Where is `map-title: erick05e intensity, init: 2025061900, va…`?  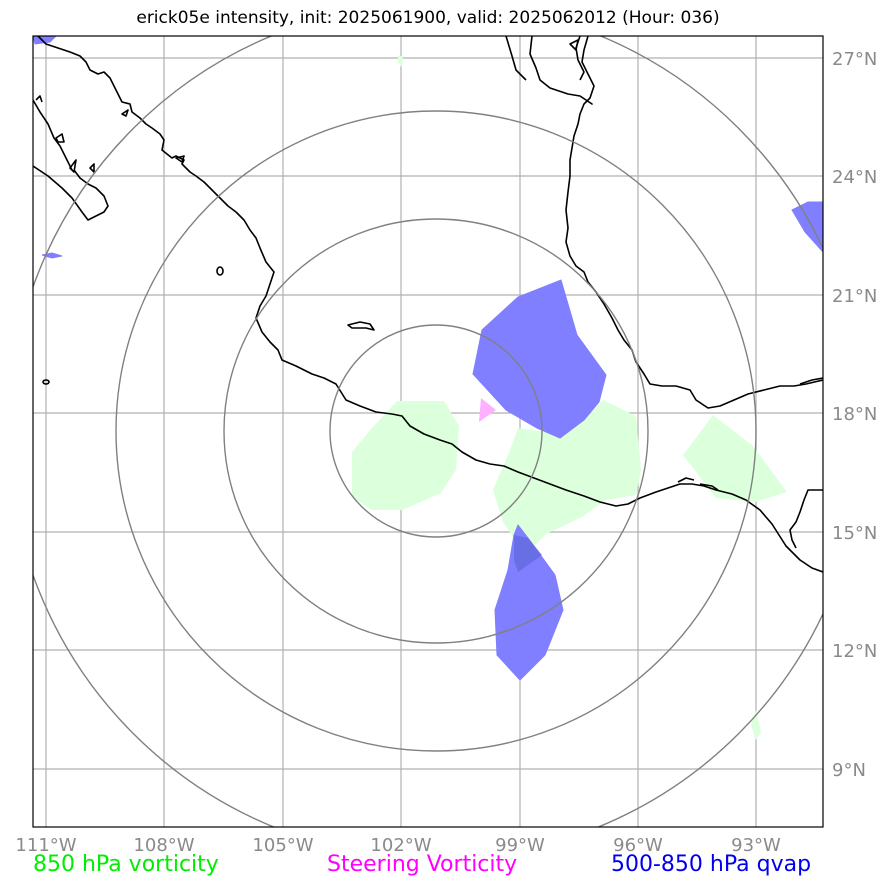
map-title: erick05e intensity, init: 2025061900, va… is located at coordinates (428, 18).